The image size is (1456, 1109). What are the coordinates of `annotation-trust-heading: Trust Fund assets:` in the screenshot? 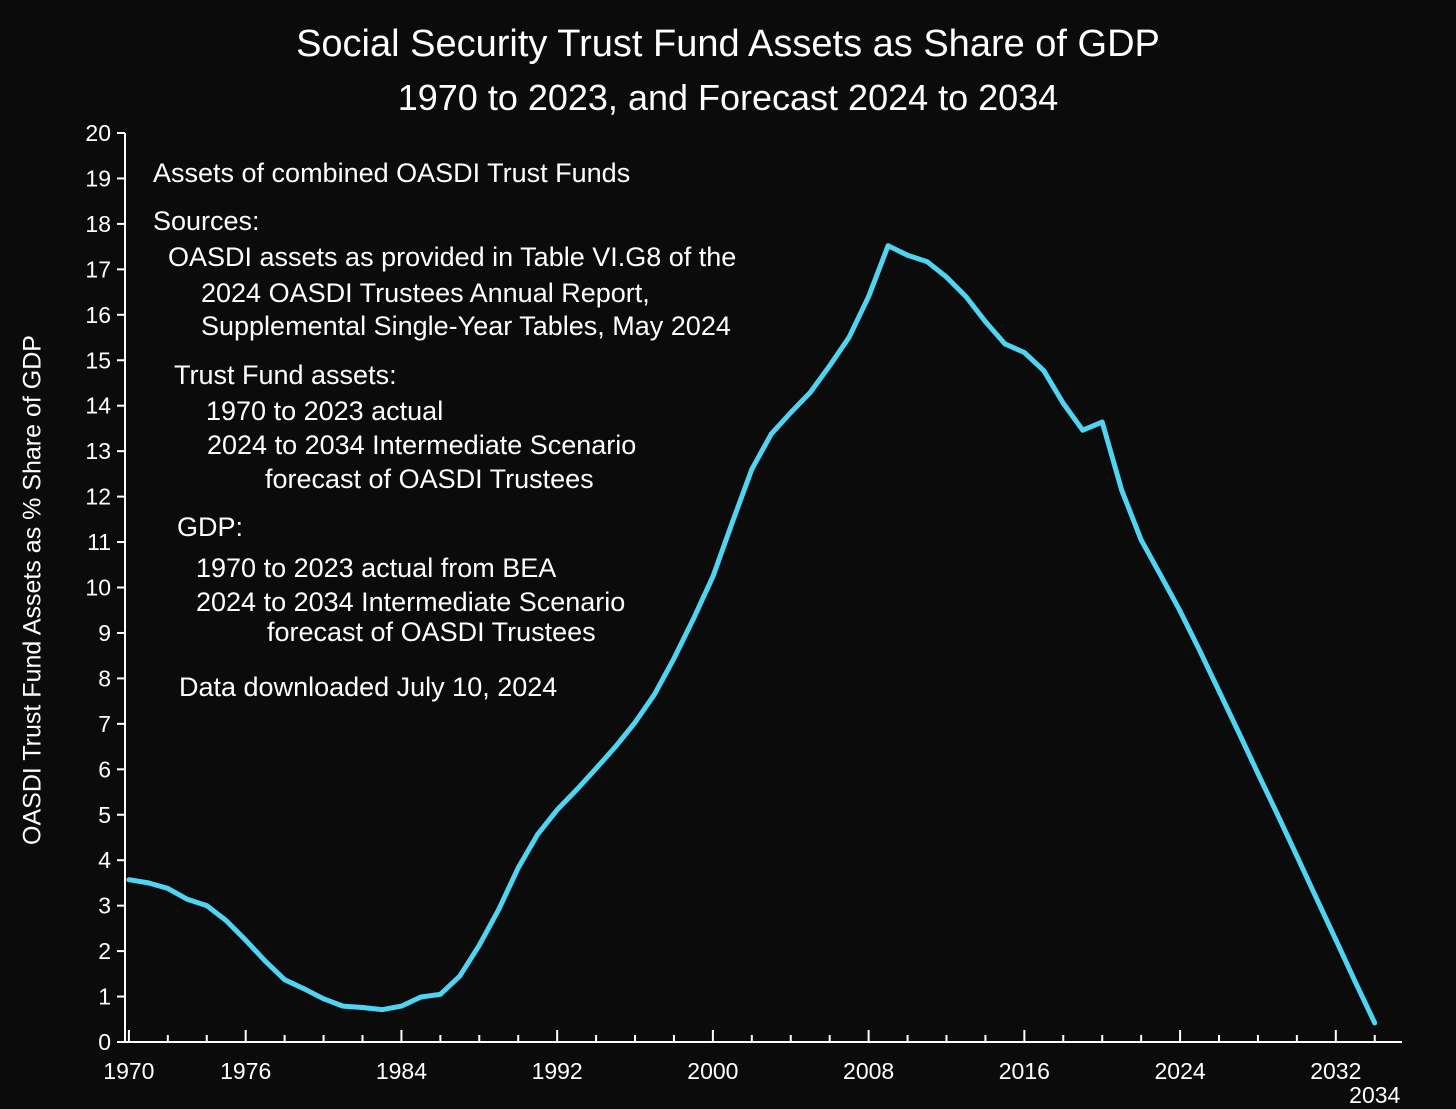 It's located at (285, 375).